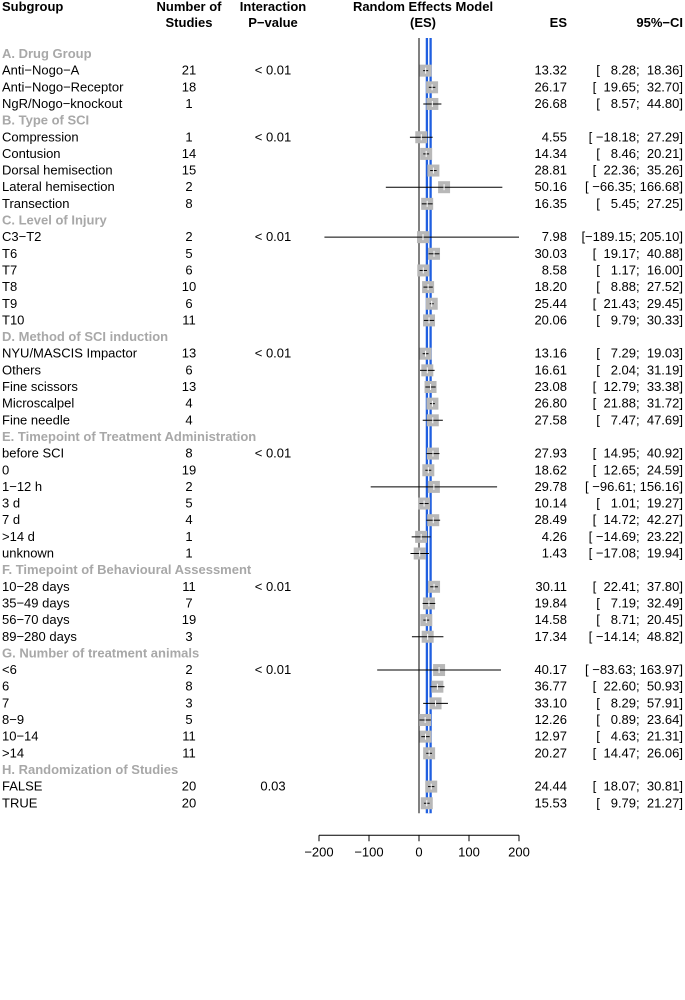  What do you see at coordinates (550, 519) in the screenshot?
I see `row-es: 28.49` at bounding box center [550, 519].